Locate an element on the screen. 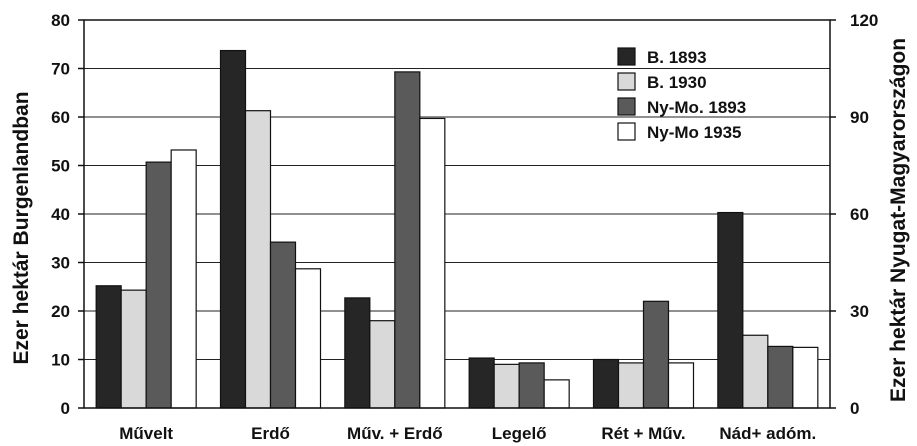 Image resolution: width=917 pixels, height=446 pixels. right-tick-label: 60 is located at coordinates (859, 214).